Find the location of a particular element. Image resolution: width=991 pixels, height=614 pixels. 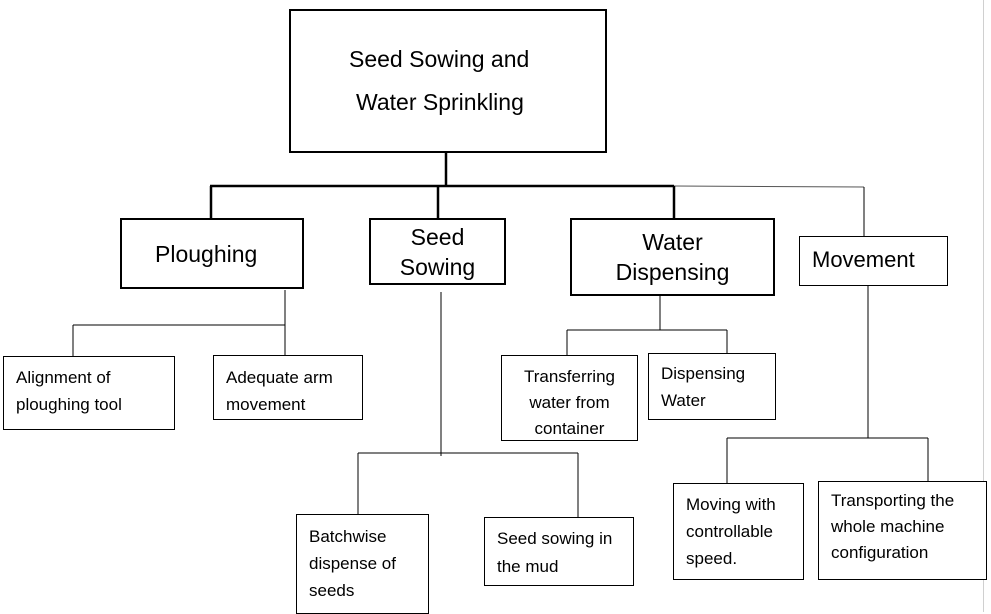

movement-node: Movement is located at coordinates (873, 261).